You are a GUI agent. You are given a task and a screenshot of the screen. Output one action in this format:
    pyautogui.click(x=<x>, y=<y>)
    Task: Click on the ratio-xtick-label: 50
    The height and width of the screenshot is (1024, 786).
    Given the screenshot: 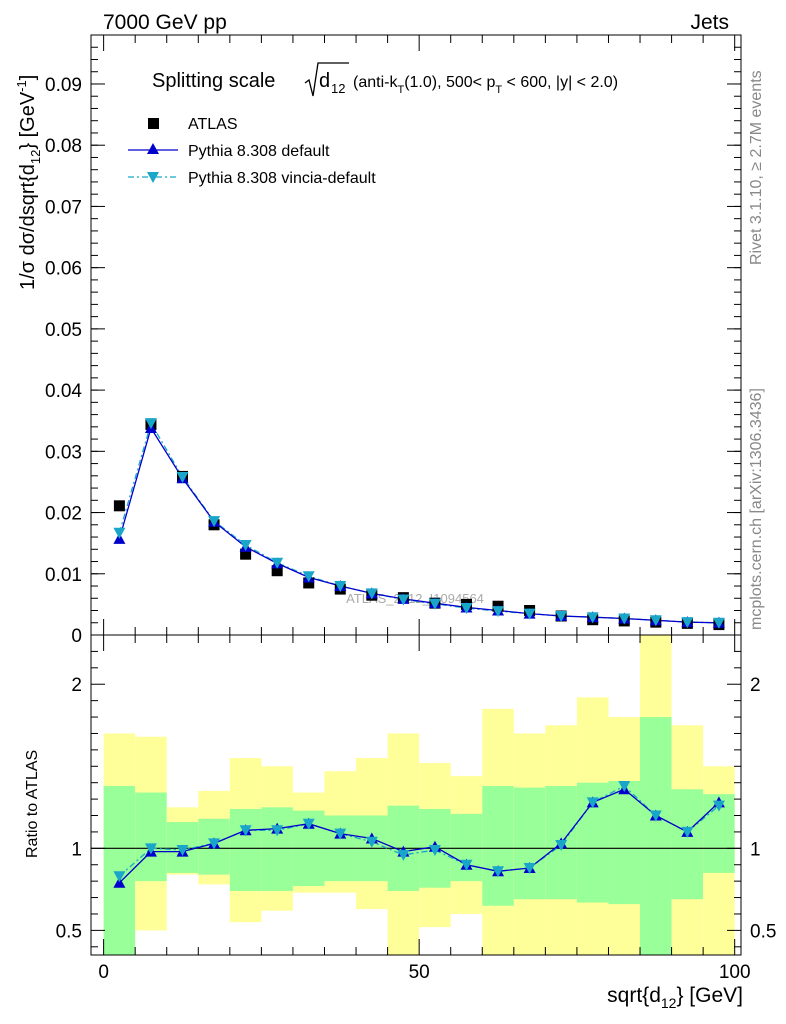 What is the action you would take?
    pyautogui.click(x=419, y=972)
    